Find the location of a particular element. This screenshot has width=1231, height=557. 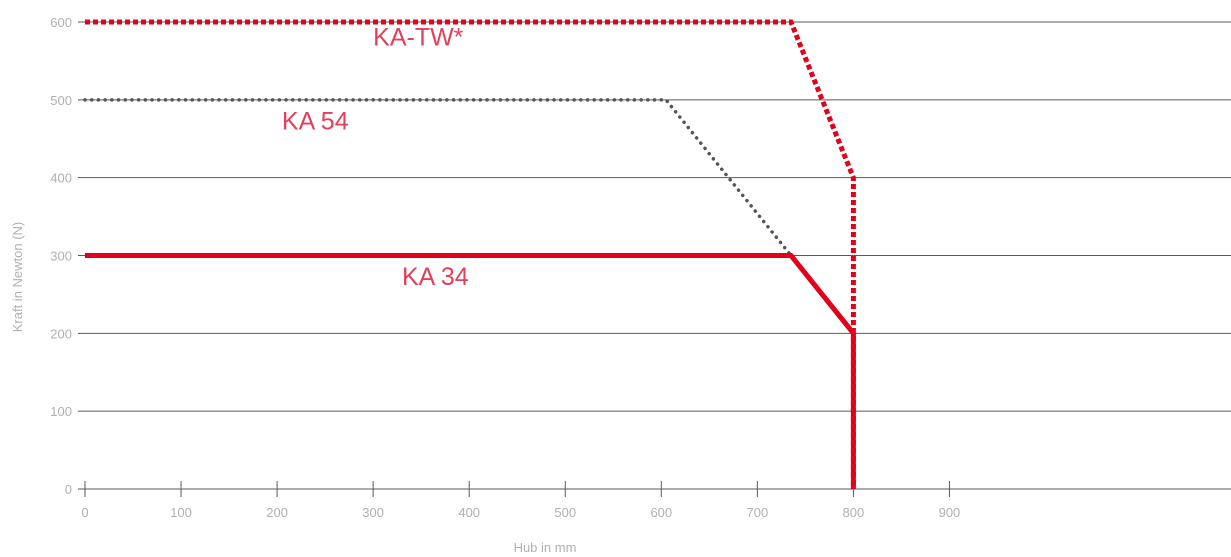

y-tick-label: 500 is located at coordinates (61, 100).